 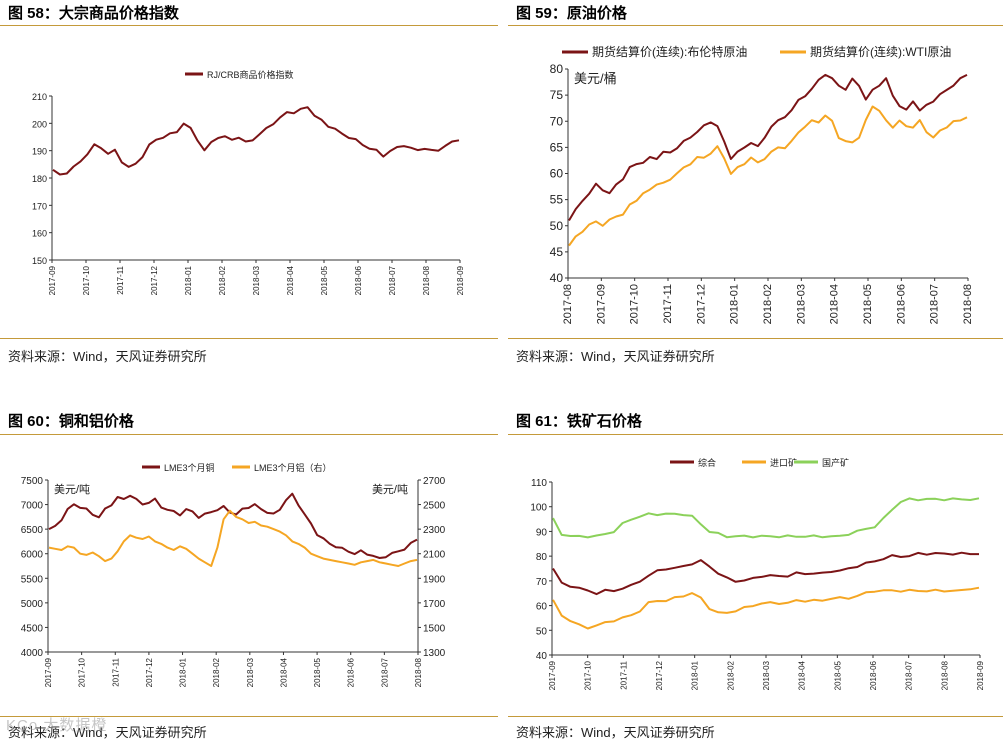 What do you see at coordinates (707, 462) in the screenshot?
I see `legend-label-0: 综合` at bounding box center [707, 462].